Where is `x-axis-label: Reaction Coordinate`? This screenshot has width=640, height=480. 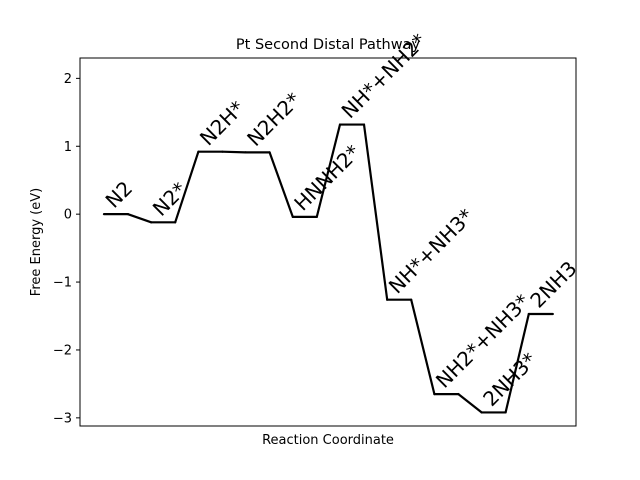 x-axis-label: Reaction Coordinate is located at coordinates (328, 440).